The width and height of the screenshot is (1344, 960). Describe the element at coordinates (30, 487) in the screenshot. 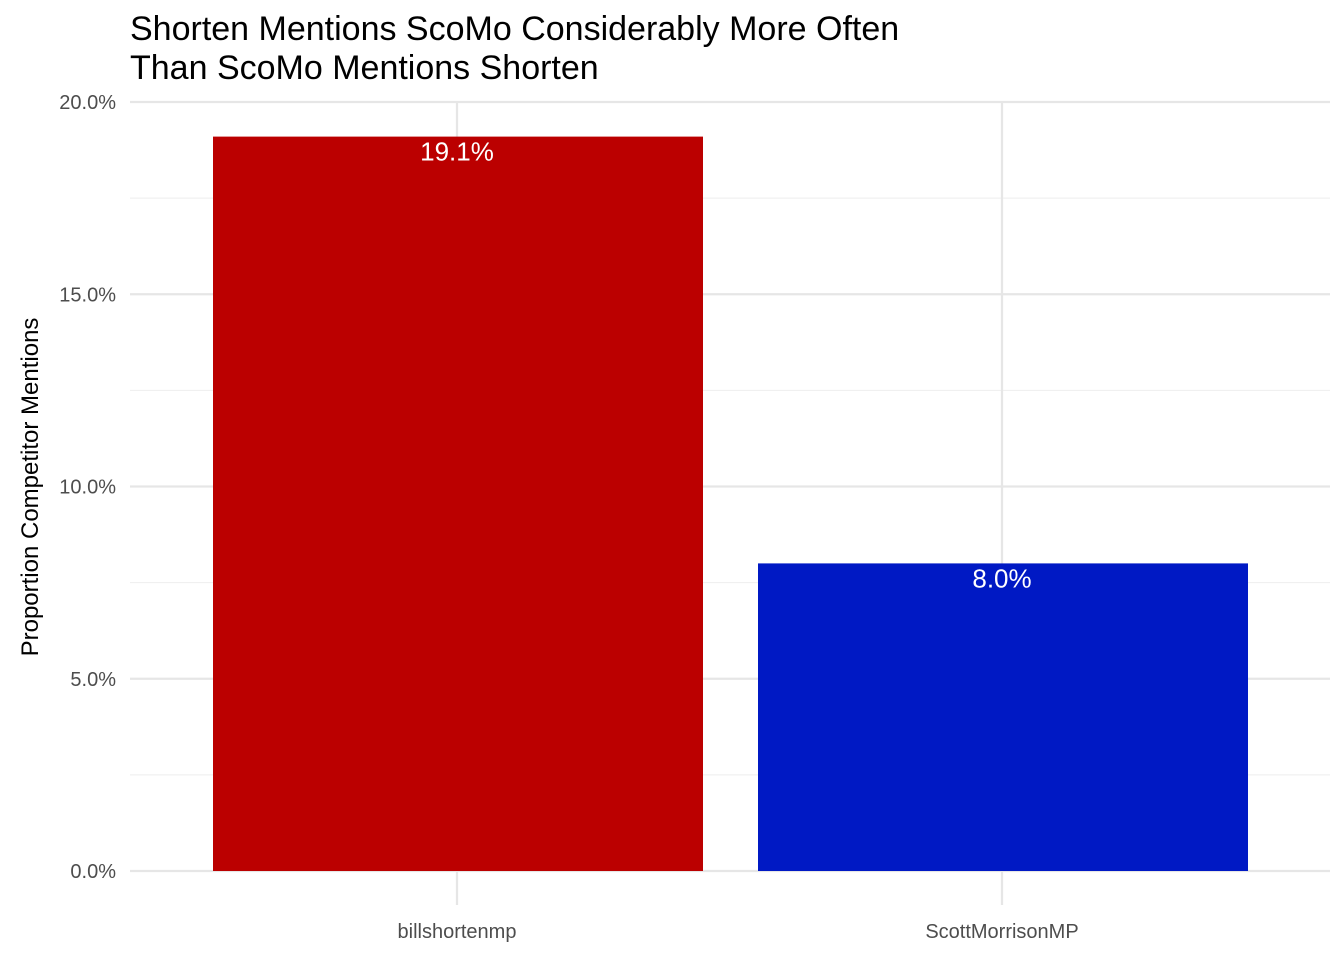

I see `y-axis-title: Proportion Competitor Mentions` at that location.